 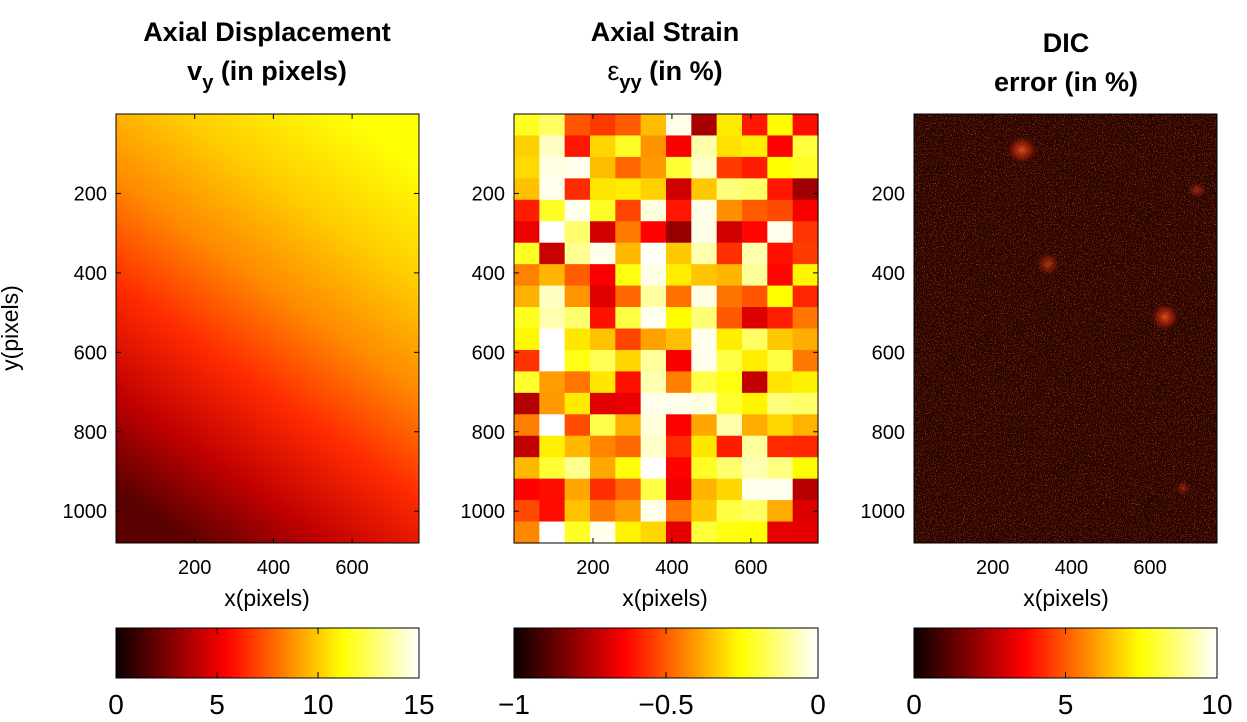 I want to click on panel2-title-line2: εyy (in %), so click(x=664, y=75).